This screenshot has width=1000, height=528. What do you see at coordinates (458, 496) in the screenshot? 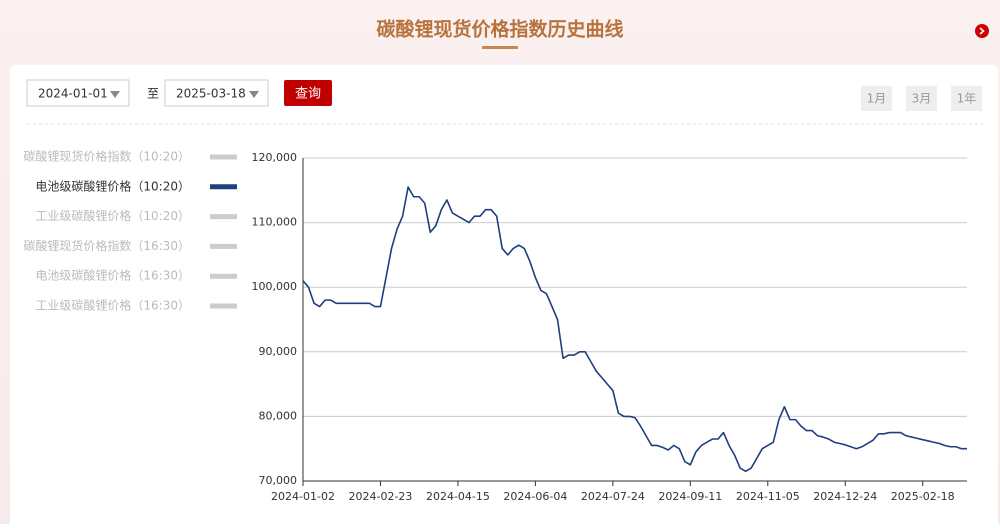
I see `x-tick-label: 2024-04-15` at bounding box center [458, 496].